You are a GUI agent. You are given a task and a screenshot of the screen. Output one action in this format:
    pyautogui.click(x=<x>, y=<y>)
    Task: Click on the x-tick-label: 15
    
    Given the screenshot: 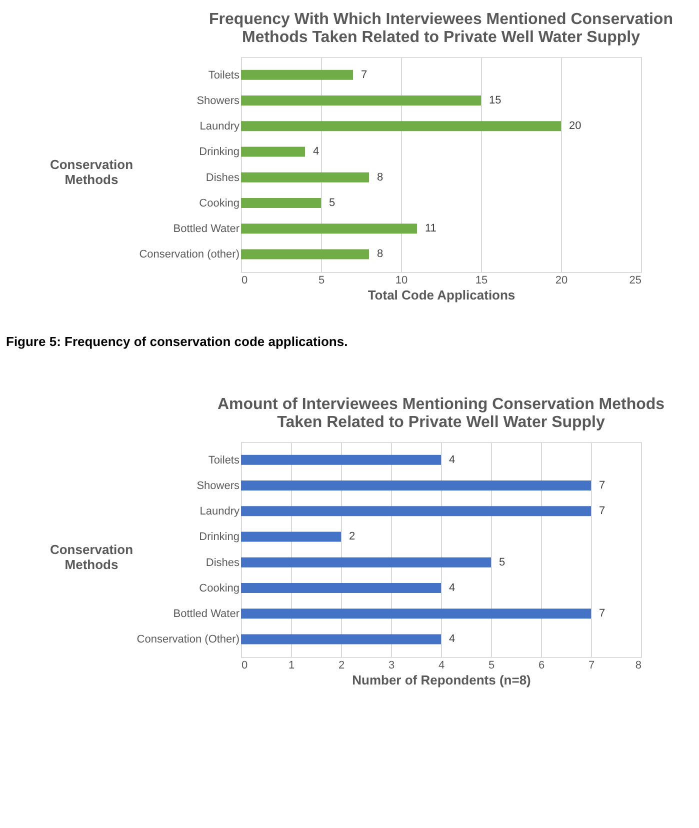 What is the action you would take?
    pyautogui.click(x=481, y=280)
    